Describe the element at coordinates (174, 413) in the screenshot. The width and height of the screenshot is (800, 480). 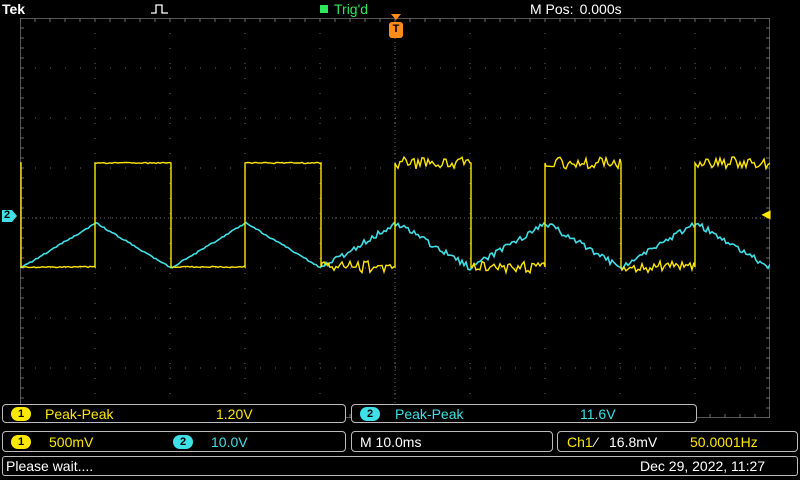
I see `measurement-ch1: 1 Peak-Peak 1.20V` at that location.